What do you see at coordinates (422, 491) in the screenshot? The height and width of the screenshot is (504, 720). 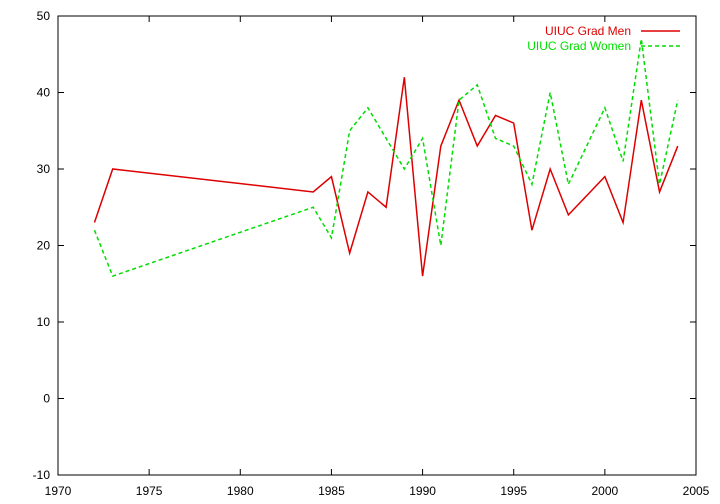 I see `x-tick-label: 1990` at bounding box center [422, 491].